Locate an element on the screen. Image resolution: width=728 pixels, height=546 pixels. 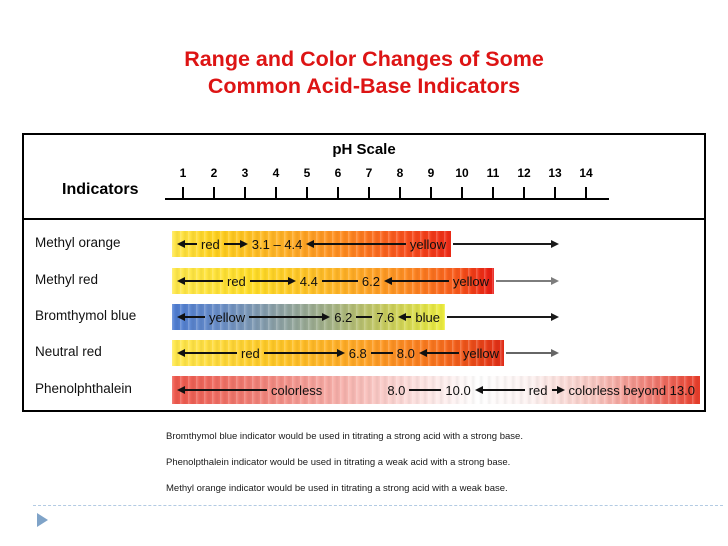
indicator-label: Methyl orange is located at coordinates (78, 242).